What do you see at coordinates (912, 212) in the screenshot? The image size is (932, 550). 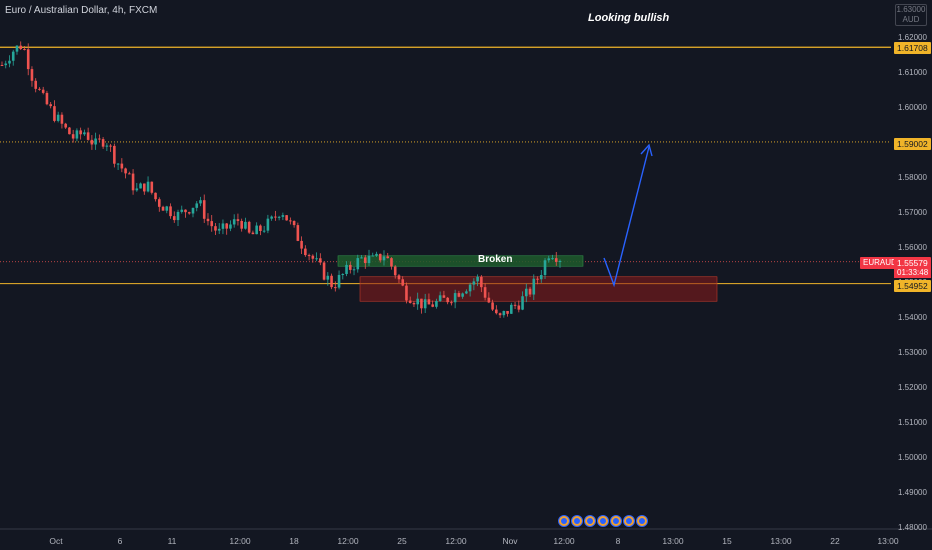 I see `y-tick-label: 1.57000` at bounding box center [912, 212].